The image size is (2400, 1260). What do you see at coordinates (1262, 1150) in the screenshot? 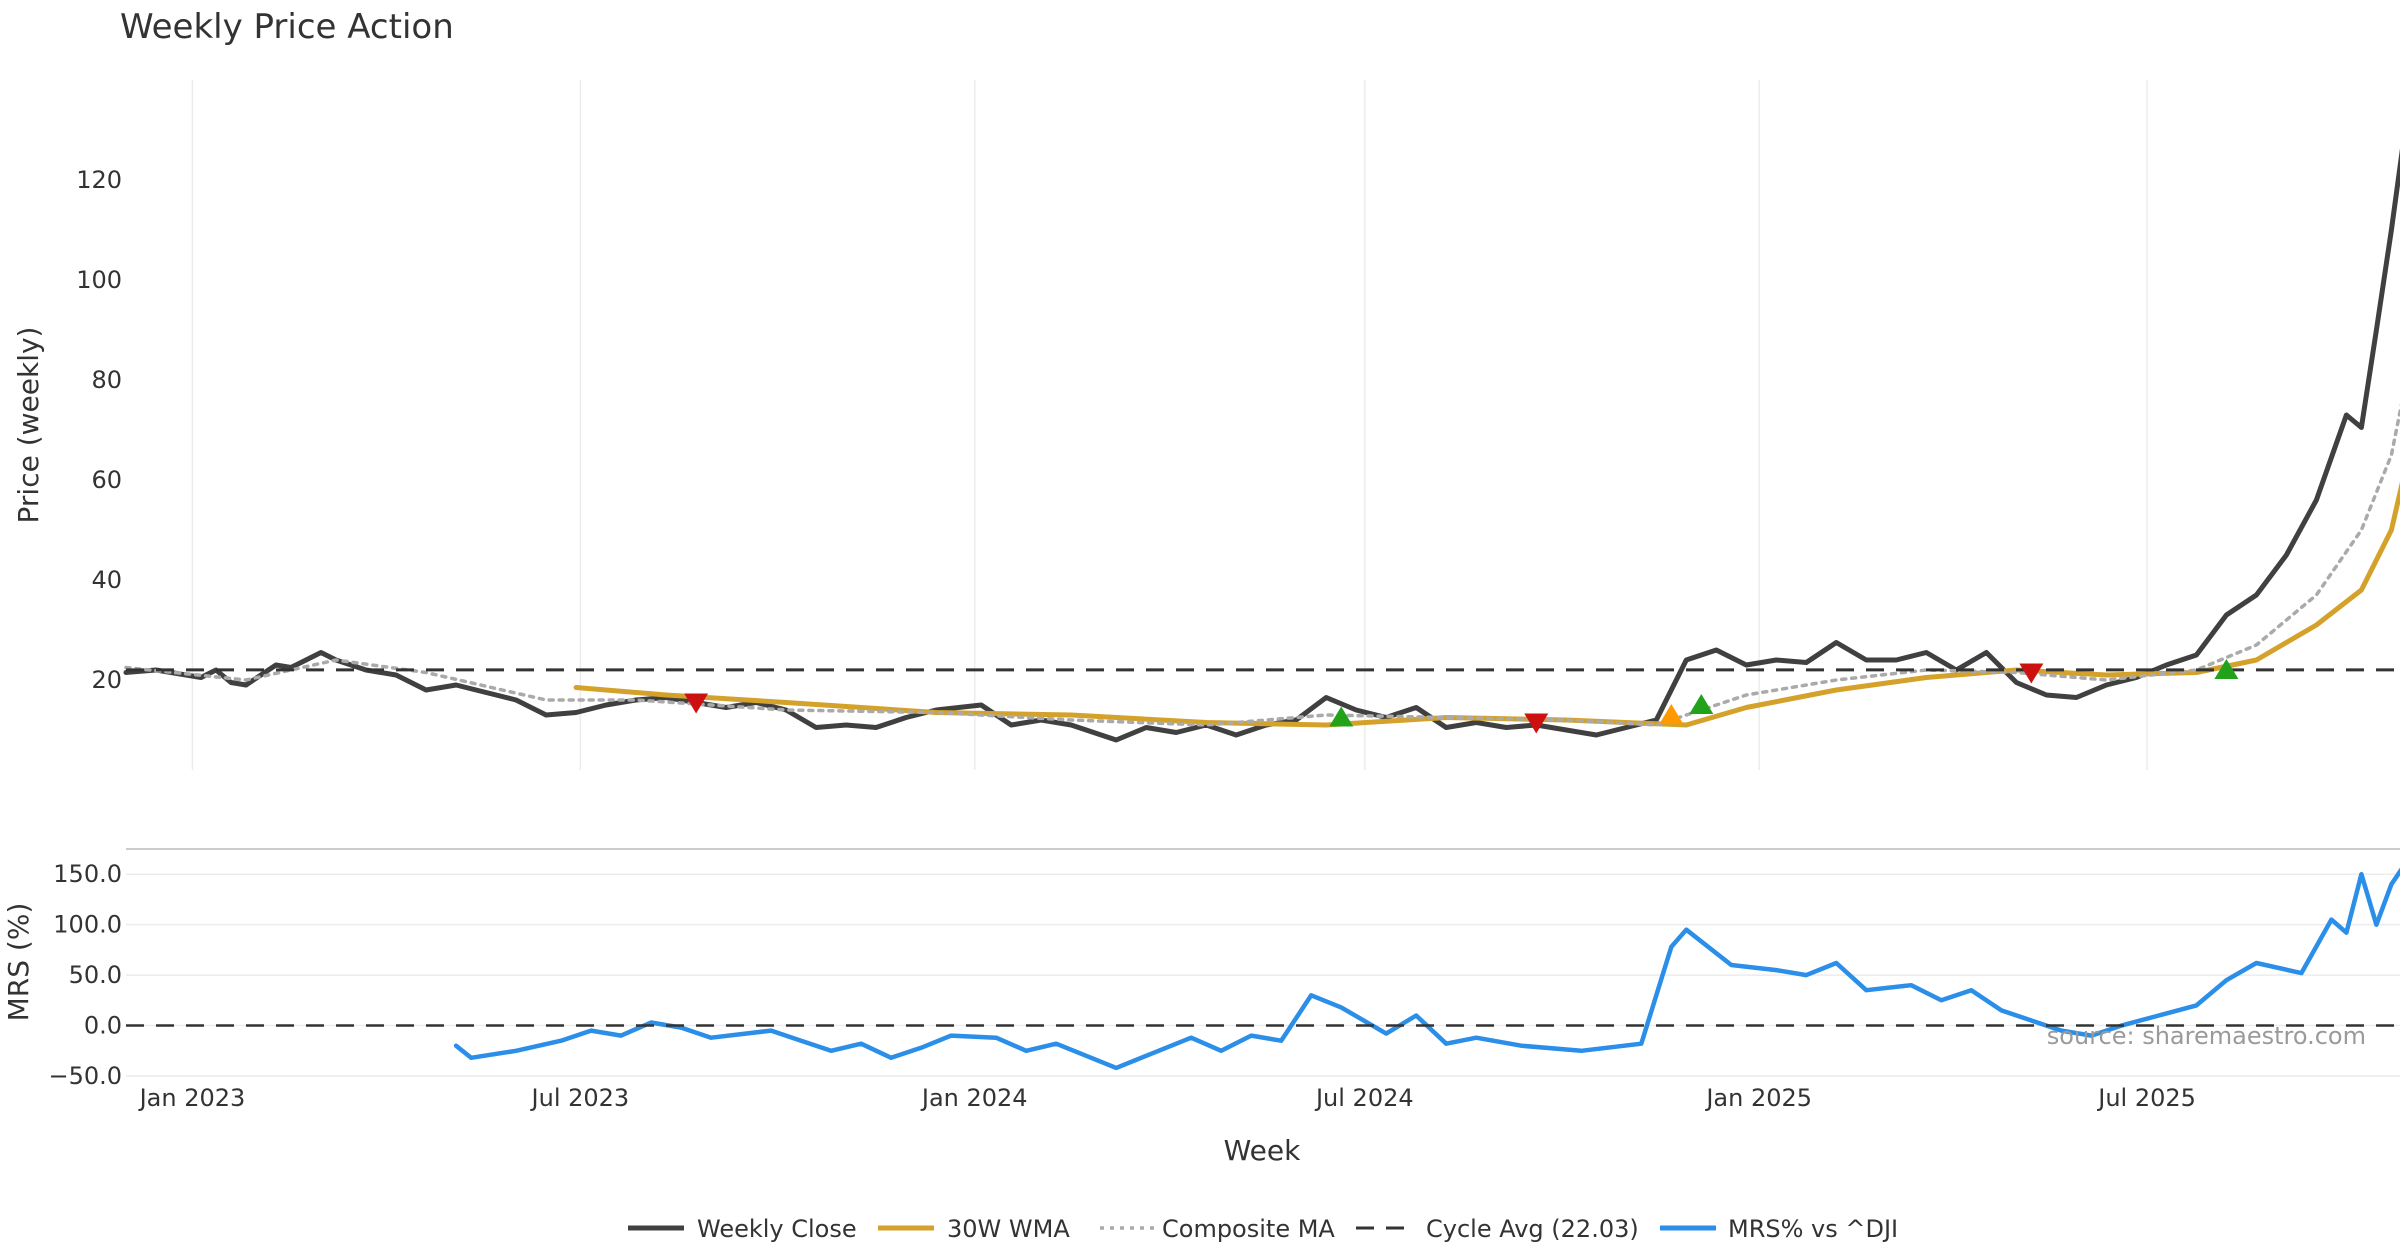
I see `x-axis-label: Week` at bounding box center [1262, 1150].